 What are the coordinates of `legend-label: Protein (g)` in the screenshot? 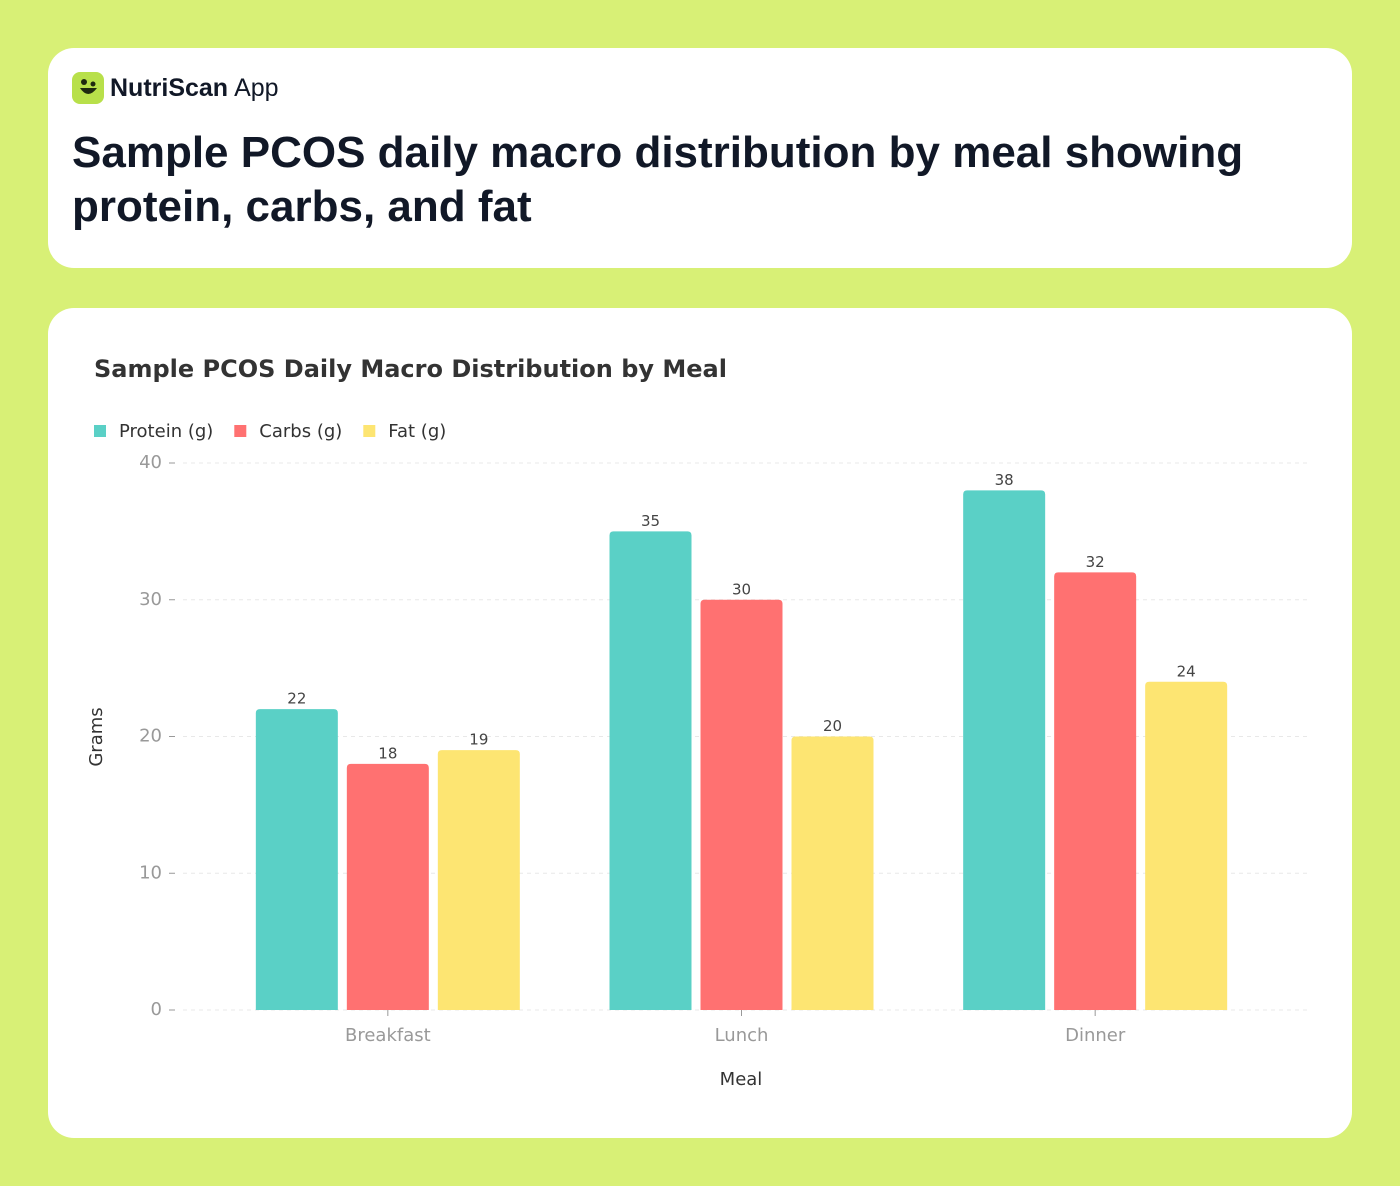 It's located at (166, 431).